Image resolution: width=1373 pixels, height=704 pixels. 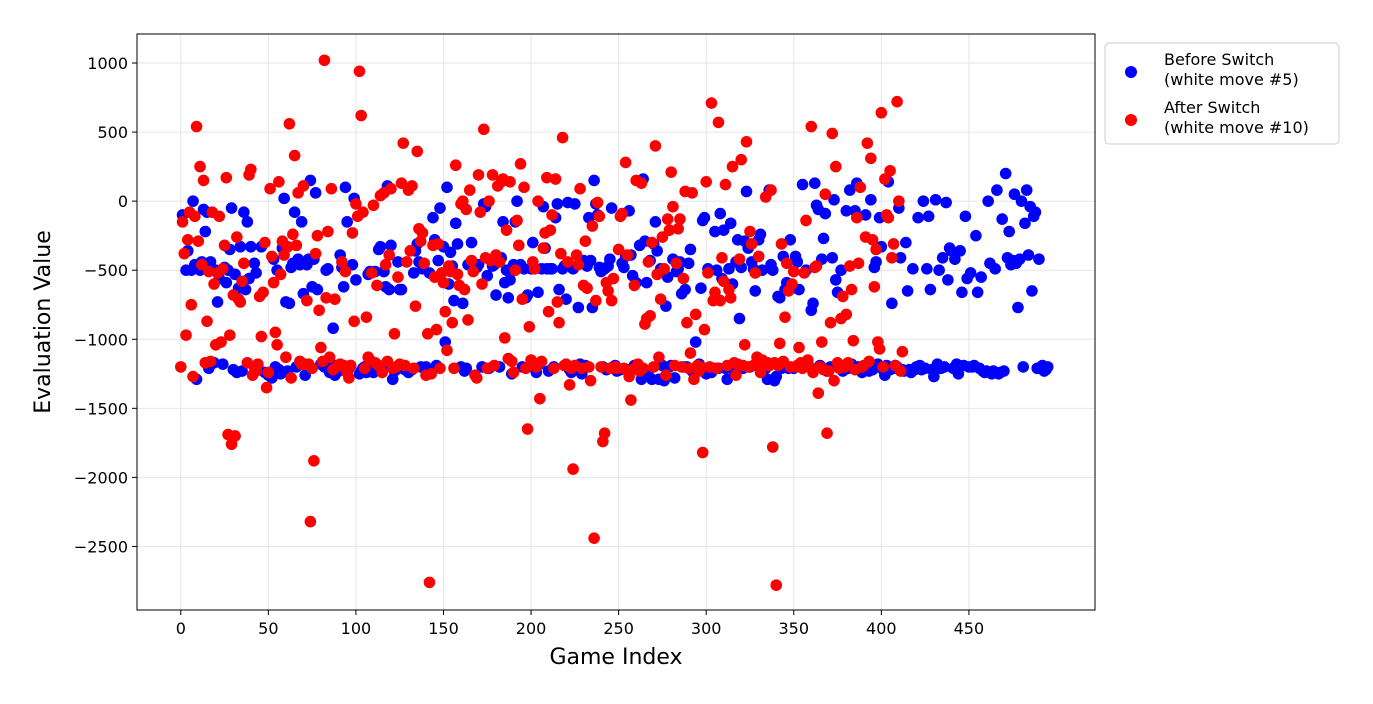 I want to click on legend-box, so click(x=1222, y=93).